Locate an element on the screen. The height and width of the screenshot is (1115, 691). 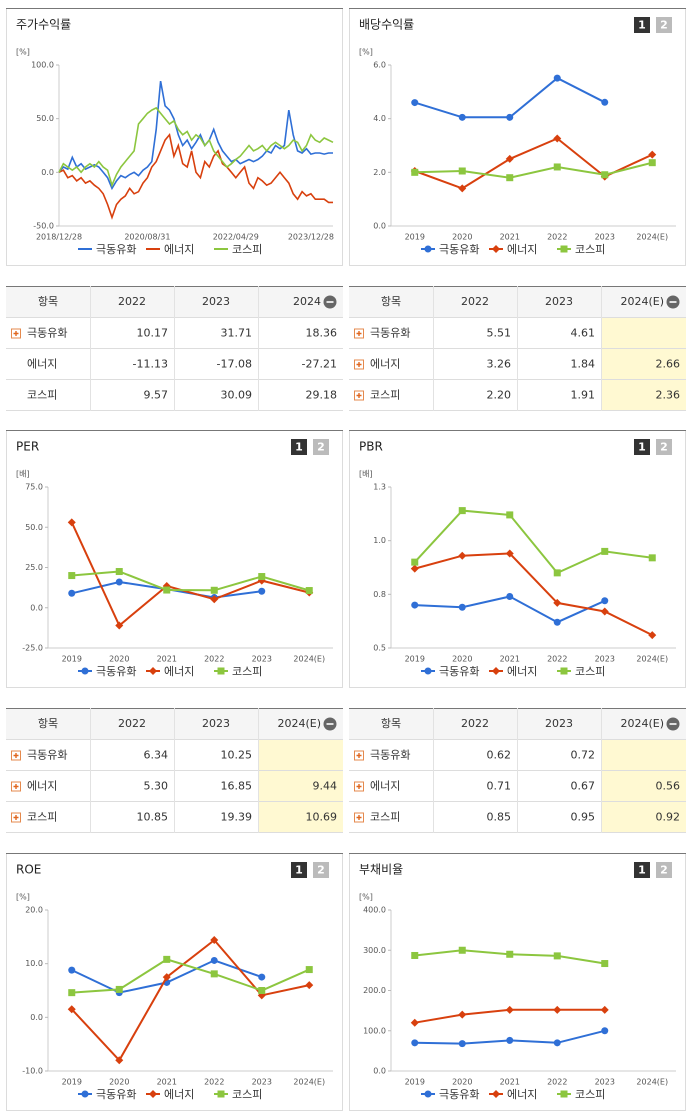
column-header: 2023 is located at coordinates (559, 723).